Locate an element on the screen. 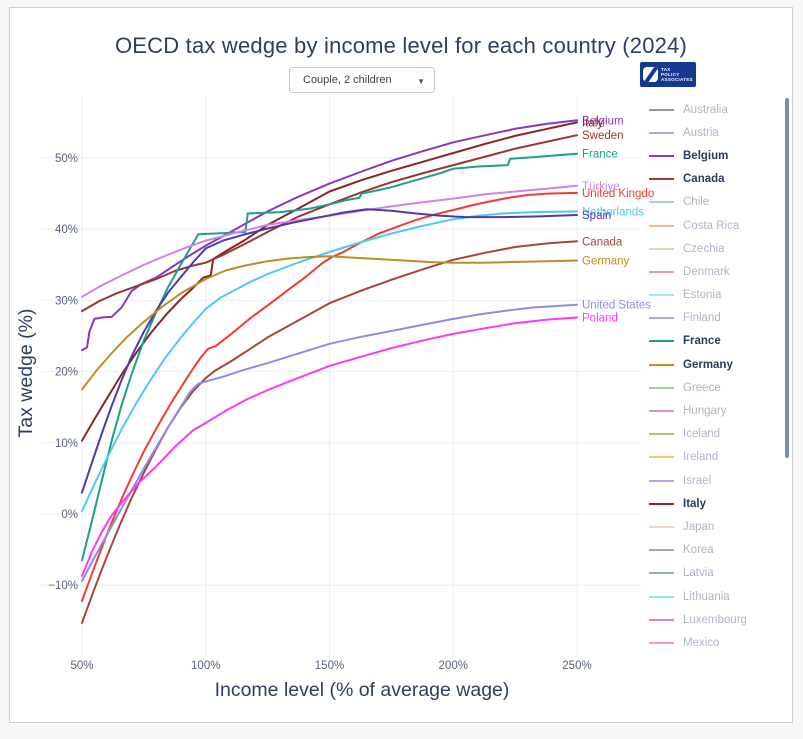  legend-item-latvia: Latvia is located at coordinates (717, 573).